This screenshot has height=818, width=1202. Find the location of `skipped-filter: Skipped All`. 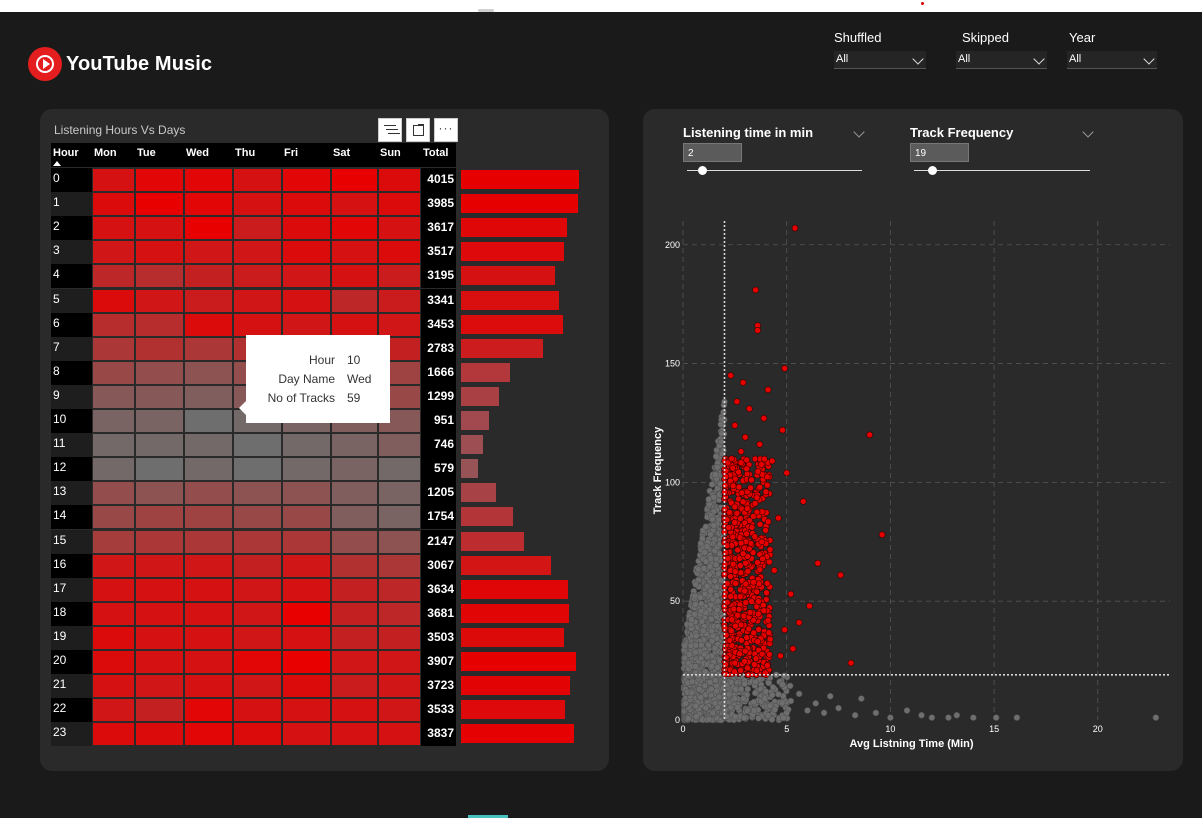

skipped-filter: Skipped All is located at coordinates (1001, 49).